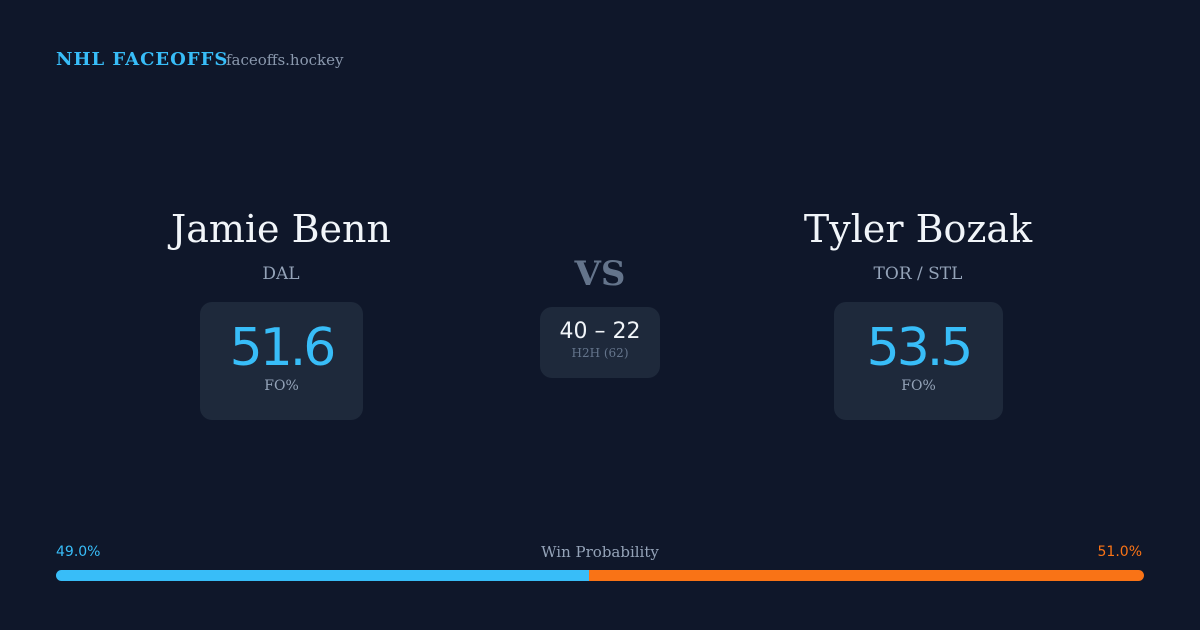 The image size is (1200, 630). What do you see at coordinates (78, 552) in the screenshot?
I see `left-probability: 49.0%` at bounding box center [78, 552].